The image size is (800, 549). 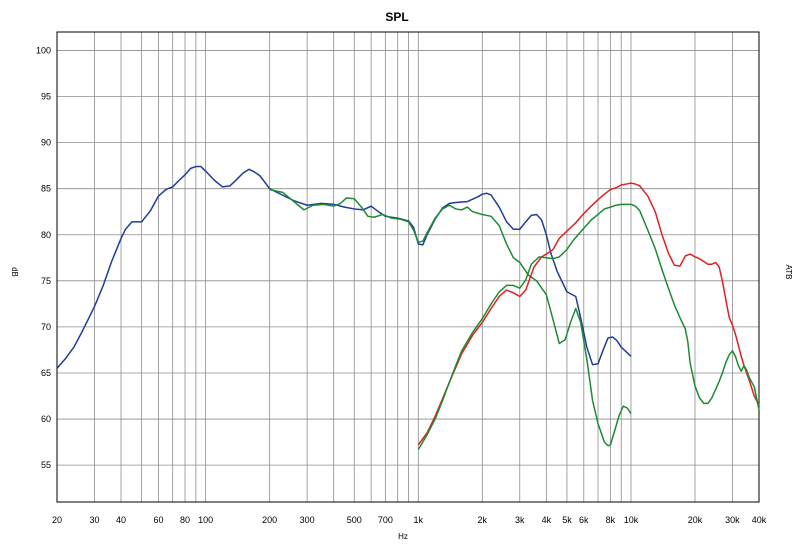 I want to click on y-axis-label: dB, so click(x=14, y=272).